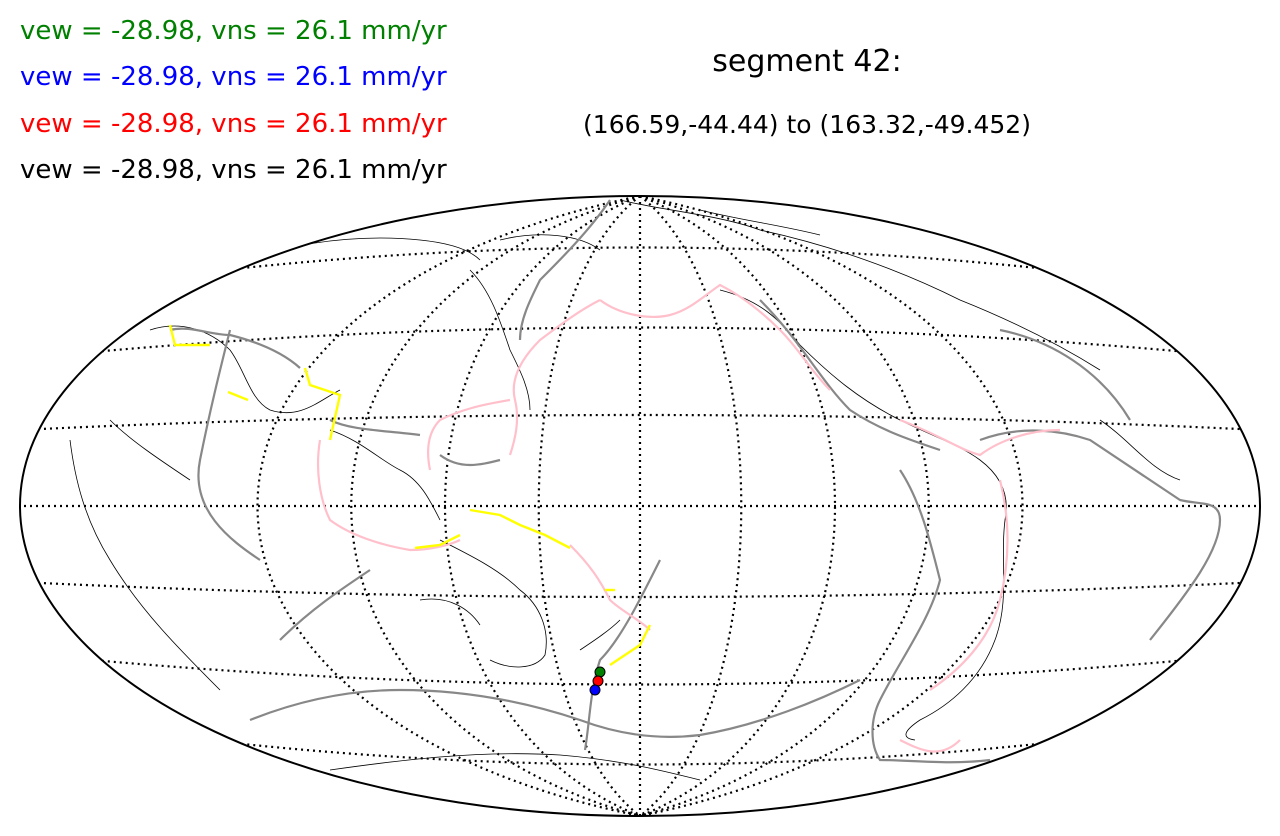  What do you see at coordinates (807, 124) in the screenshot?
I see `segment-coordinates: (166.59,-44.44) to (163.32,-49.452)` at bounding box center [807, 124].